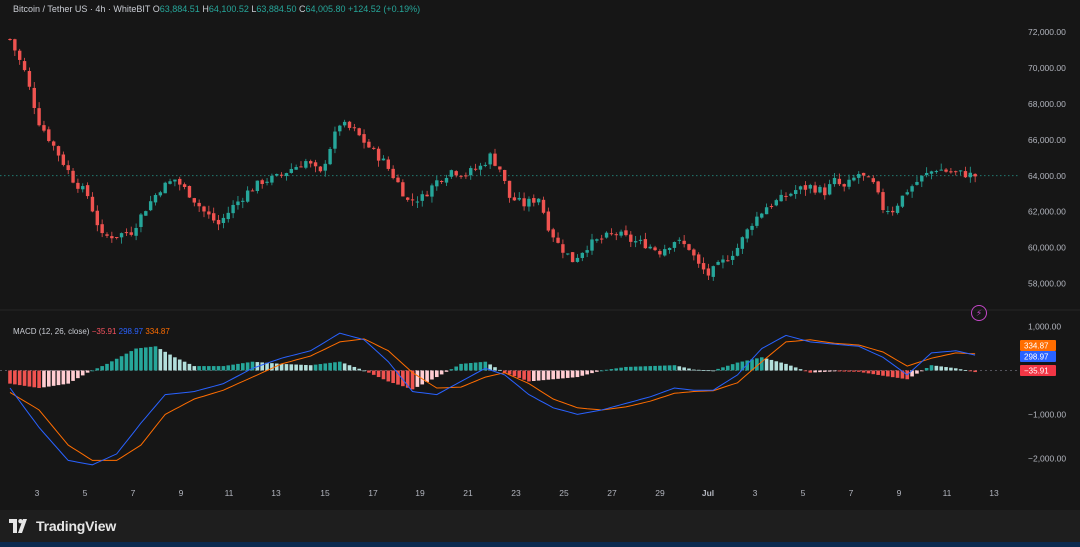  Describe the element at coordinates (1047, 212) in the screenshot. I see `price-tick-label: 62,000.00` at that location.